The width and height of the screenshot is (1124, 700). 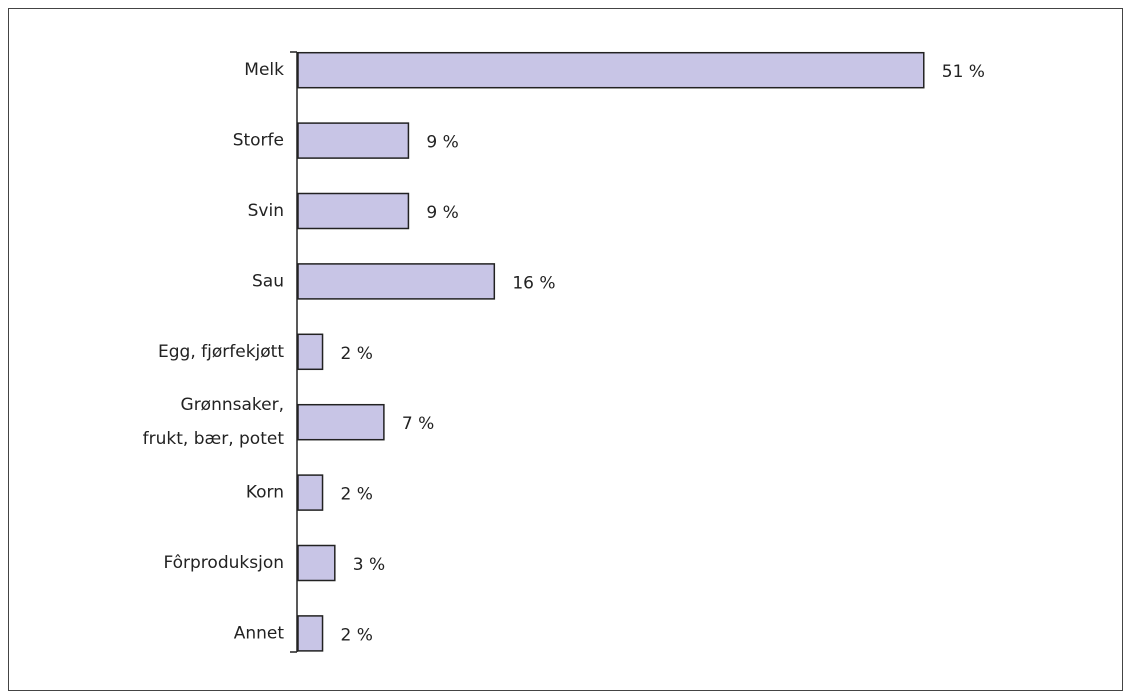 I want to click on value-label: 51 %, so click(x=963, y=72).